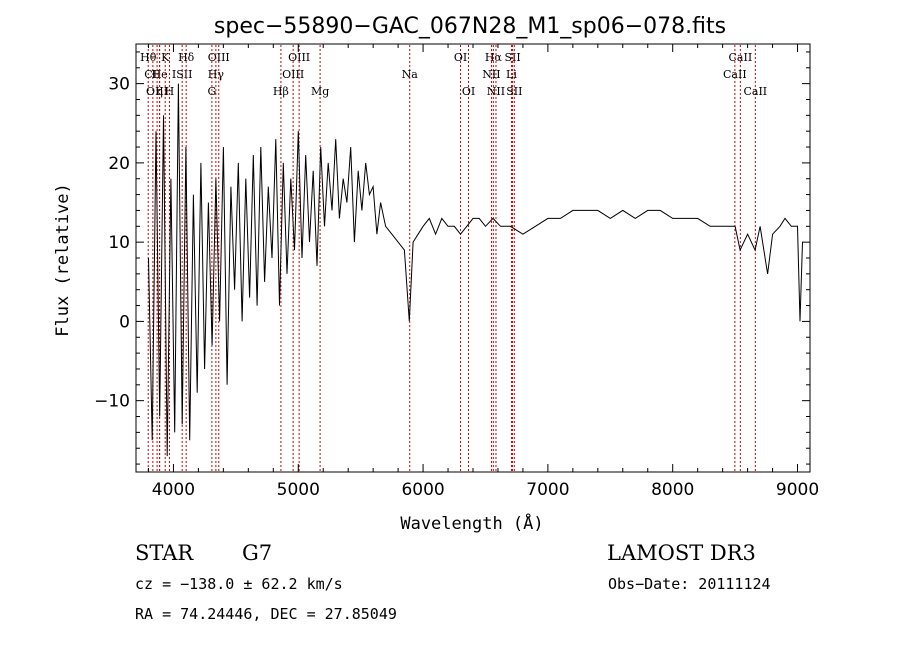 This screenshot has height=649, width=900. What do you see at coordinates (148, 57) in the screenshot?
I see `line-marker-label: Hθ` at bounding box center [148, 57].